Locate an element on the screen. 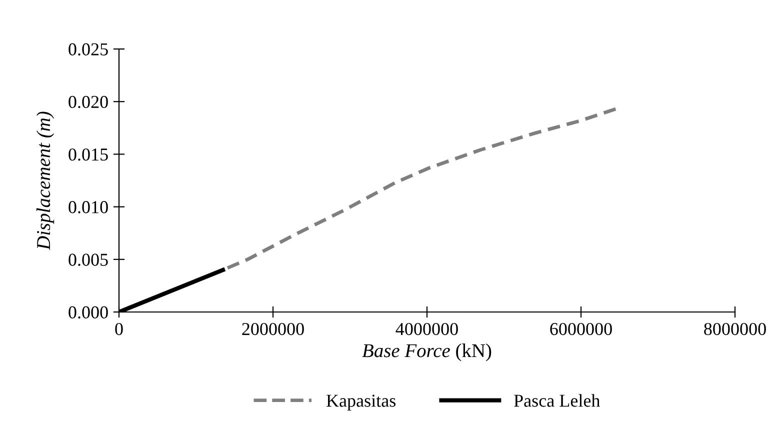 The height and width of the screenshot is (430, 777). x-tick-label: 6000000 is located at coordinates (581, 329).